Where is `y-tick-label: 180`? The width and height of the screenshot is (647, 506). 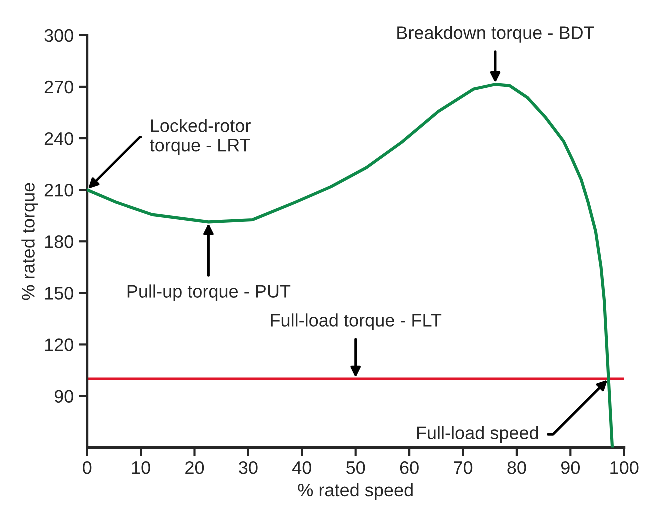
y-tick-label: 180 is located at coordinates (59, 242).